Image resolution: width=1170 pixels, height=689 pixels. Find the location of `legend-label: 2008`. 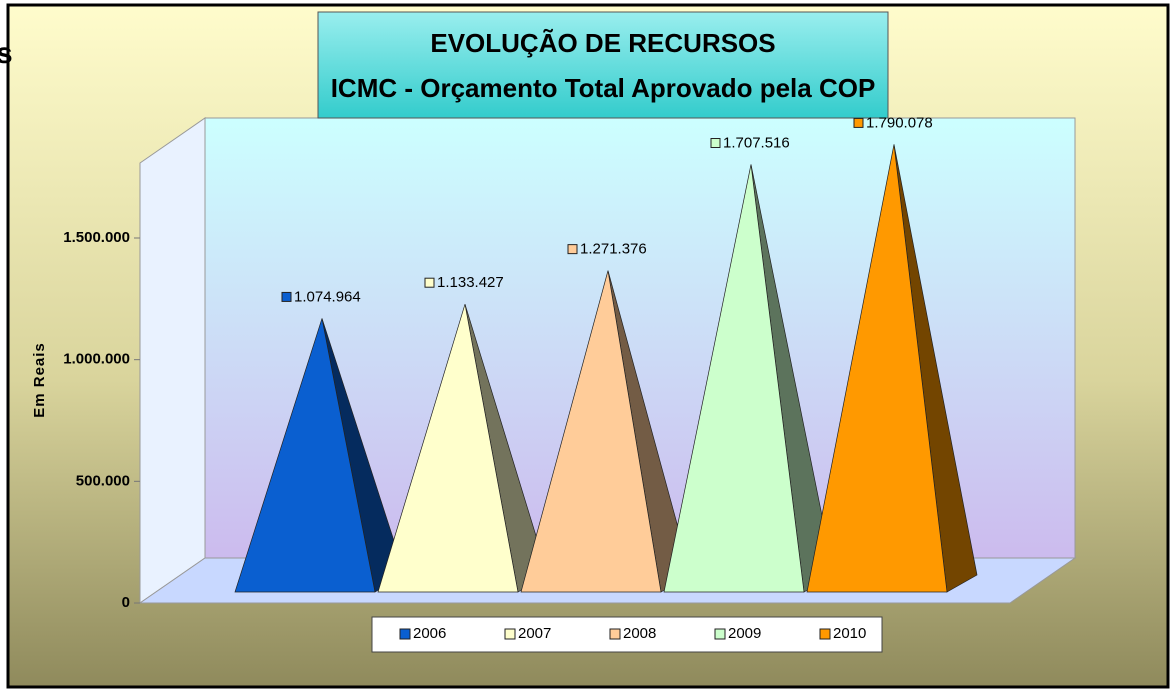

legend-label: 2008 is located at coordinates (639, 633).